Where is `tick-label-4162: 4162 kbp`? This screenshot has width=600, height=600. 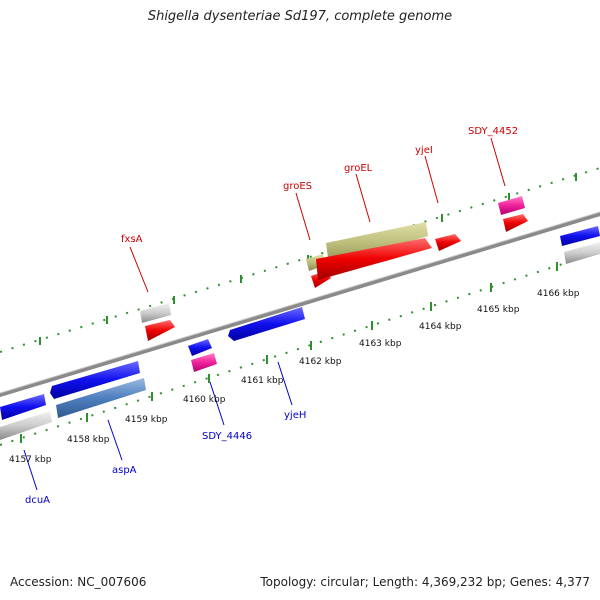
tick-label-4162: 4162 kbp is located at coordinates (320, 362).